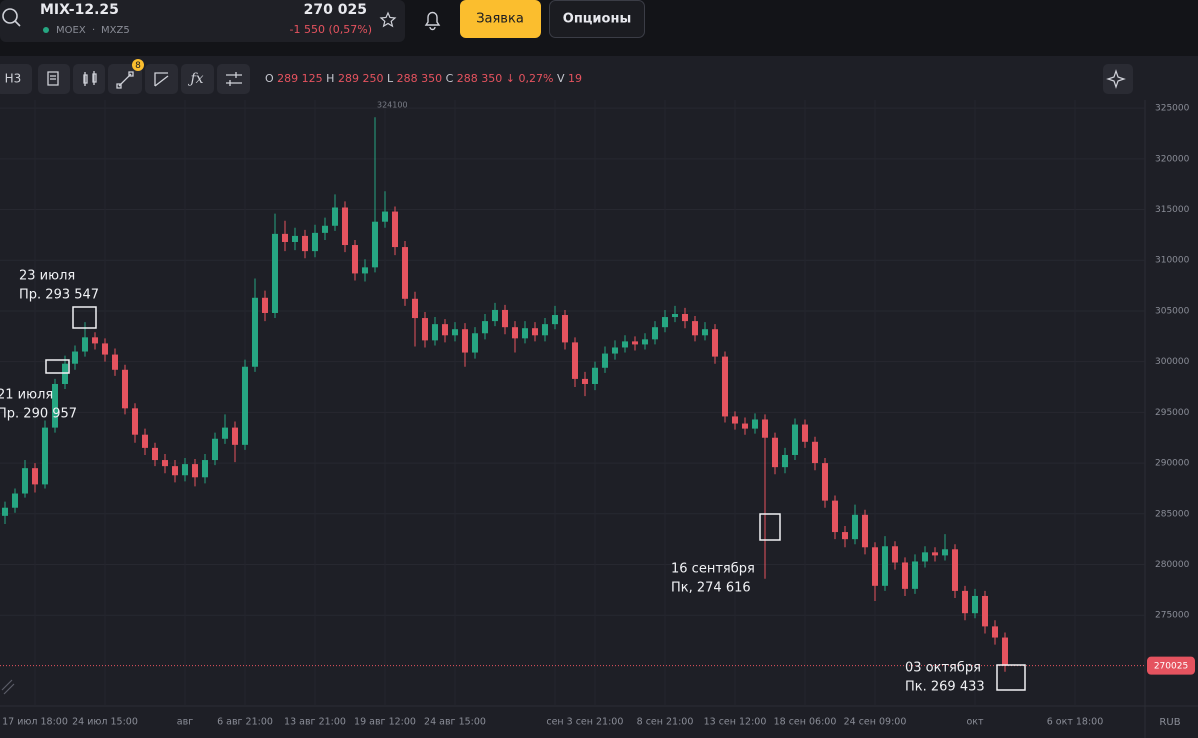 The width and height of the screenshot is (1198, 738). I want to click on ai-button, so click(1118, 79).